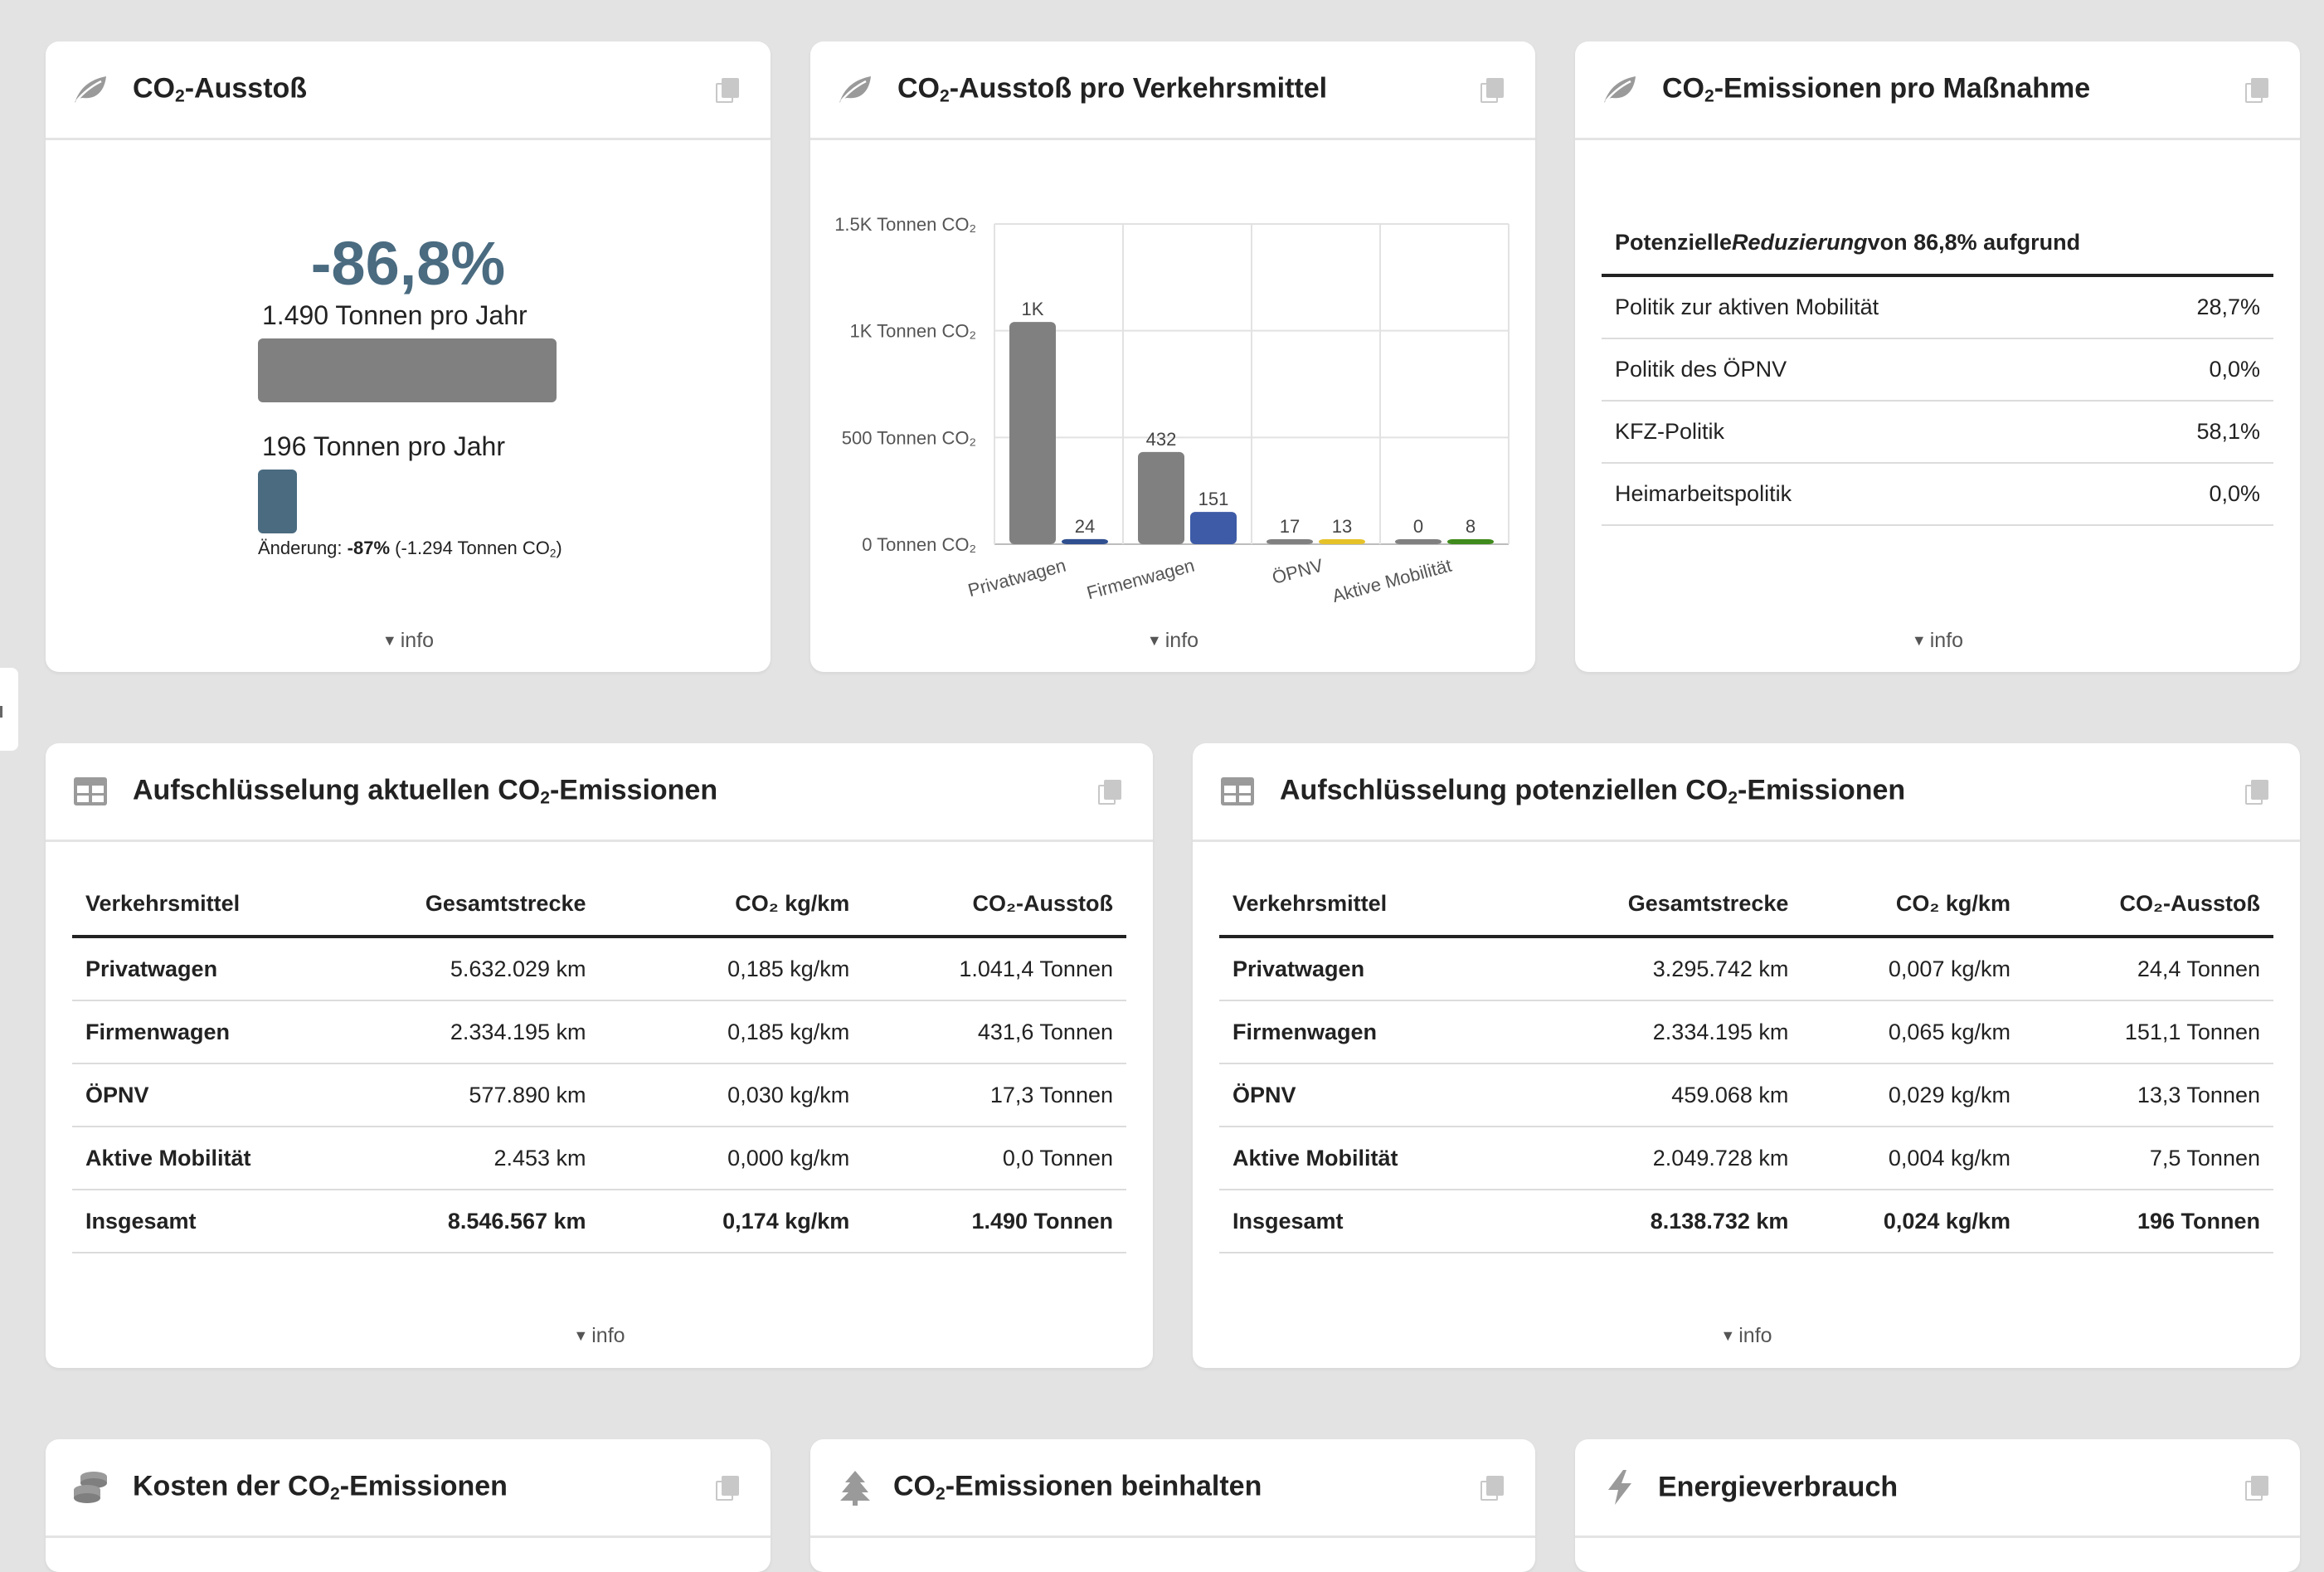  What do you see at coordinates (1141, 578) in the screenshot?
I see `x-tick-label: Firmenwagen` at bounding box center [1141, 578].